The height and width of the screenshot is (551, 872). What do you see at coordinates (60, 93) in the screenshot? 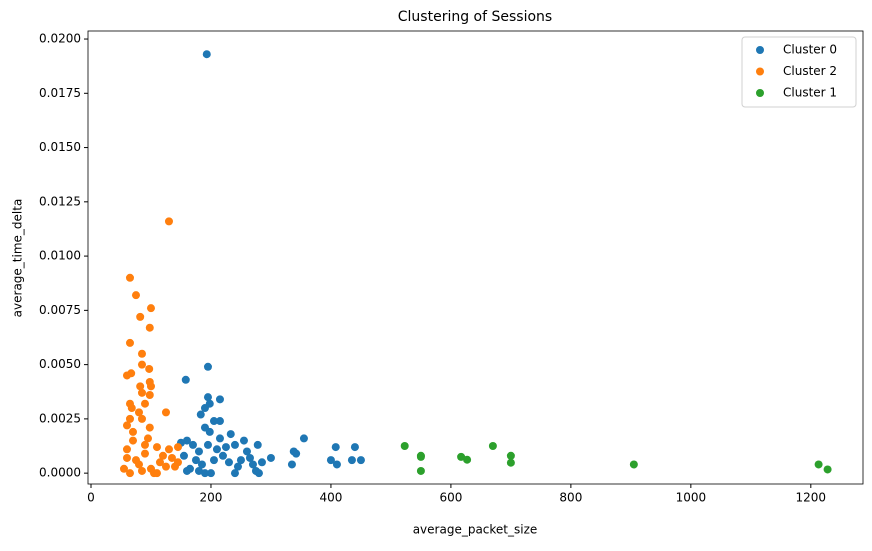
I see `y-tick-label: 0.0175` at bounding box center [60, 93].